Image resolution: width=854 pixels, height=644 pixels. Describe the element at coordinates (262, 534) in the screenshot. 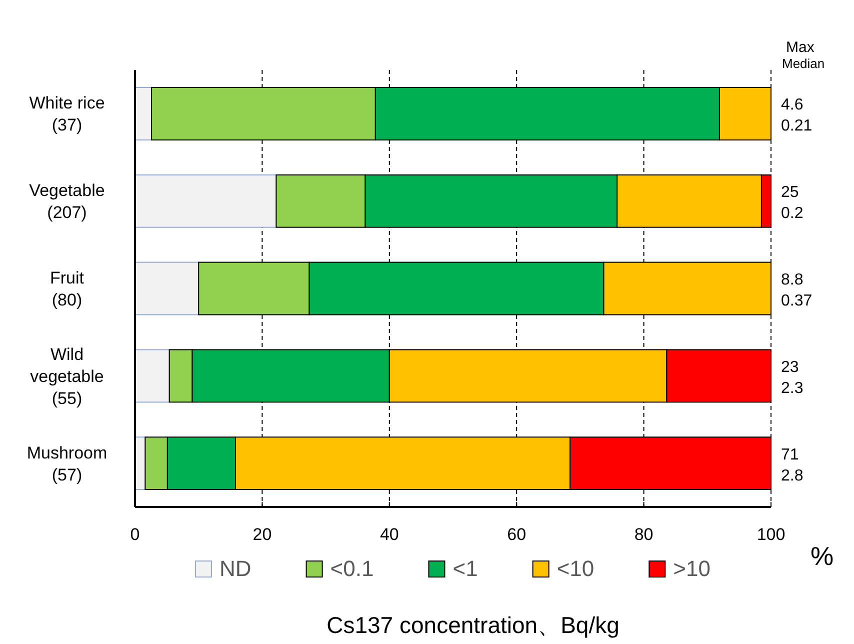

I see `x-tick-label: 20` at that location.